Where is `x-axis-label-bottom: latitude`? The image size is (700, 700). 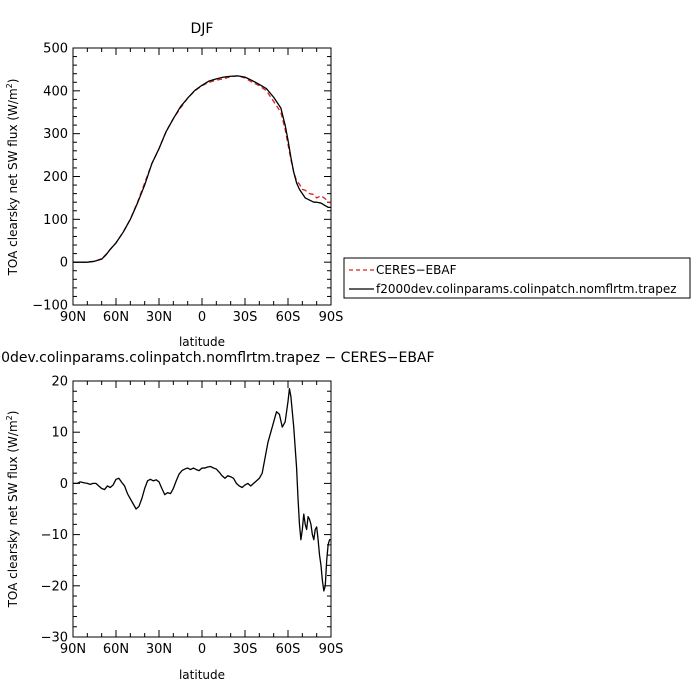 x-axis-label-bottom: latitude is located at coordinates (202, 675).